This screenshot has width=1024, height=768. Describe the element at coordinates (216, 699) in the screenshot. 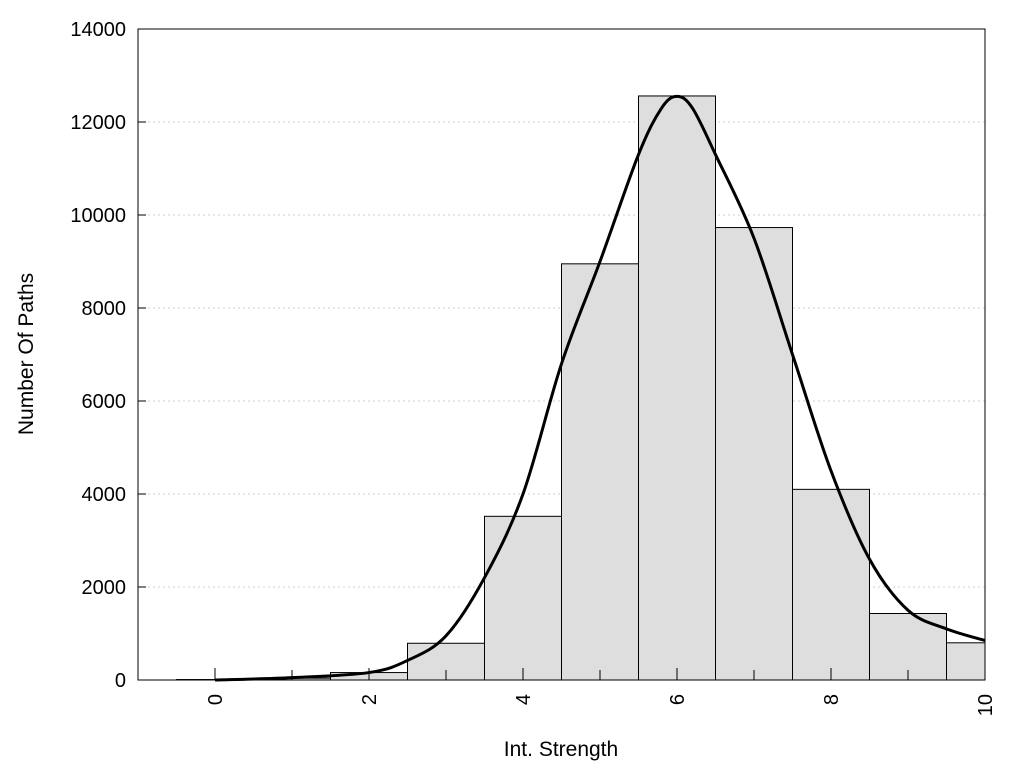

I see `x-tick-label: 0` at that location.